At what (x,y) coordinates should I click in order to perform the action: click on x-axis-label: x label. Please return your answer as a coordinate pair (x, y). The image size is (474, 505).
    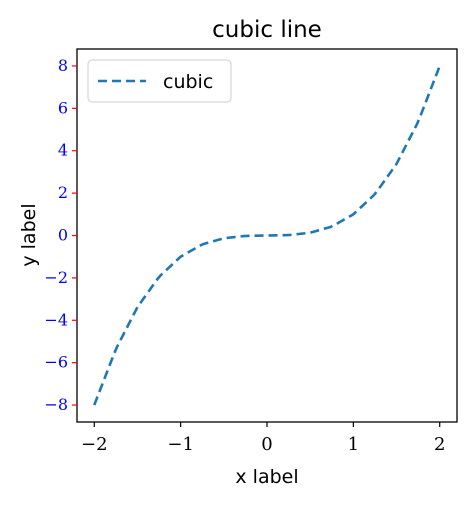
    Looking at the image, I should click on (266, 477).